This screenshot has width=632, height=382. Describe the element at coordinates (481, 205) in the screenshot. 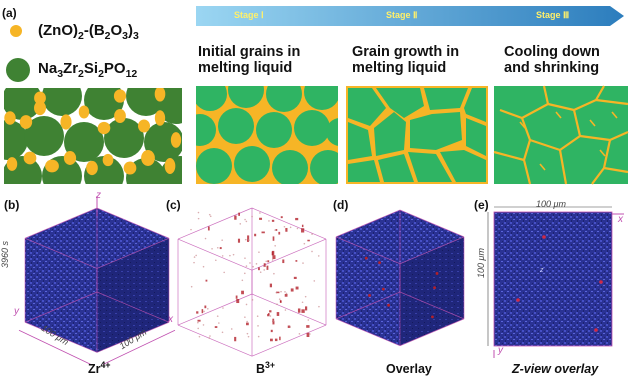

I see `panel-label-e: (e)` at that location.